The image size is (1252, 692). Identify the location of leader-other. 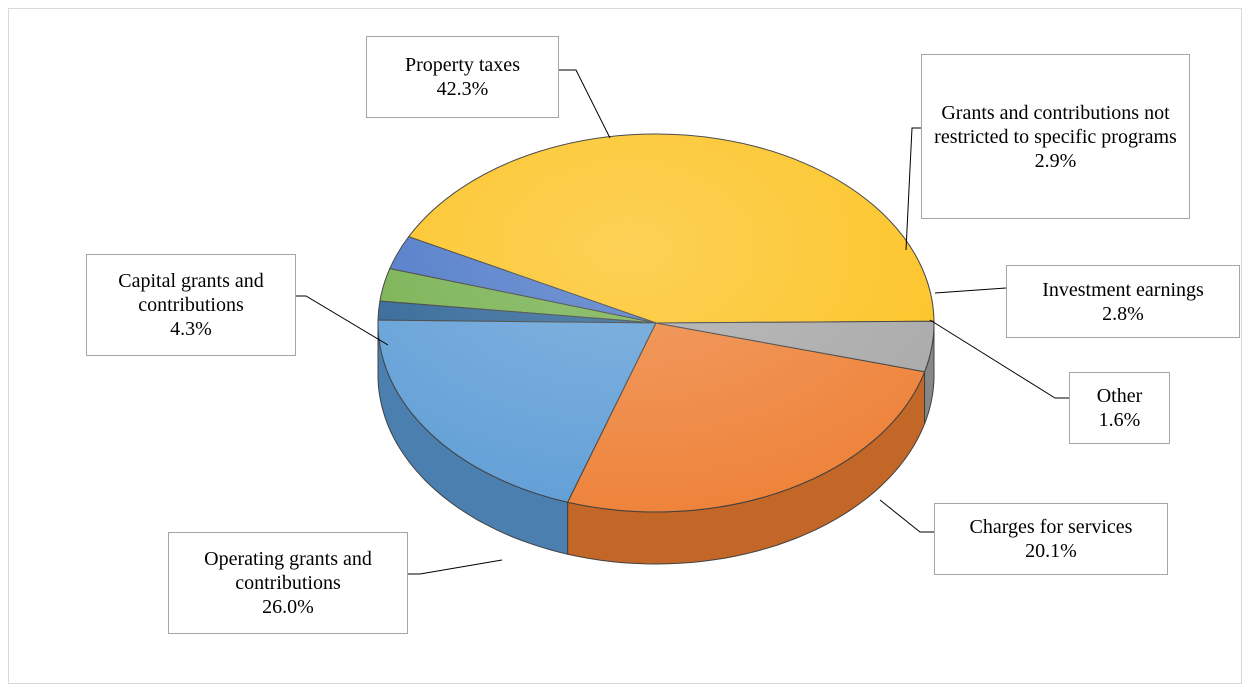
(999, 359).